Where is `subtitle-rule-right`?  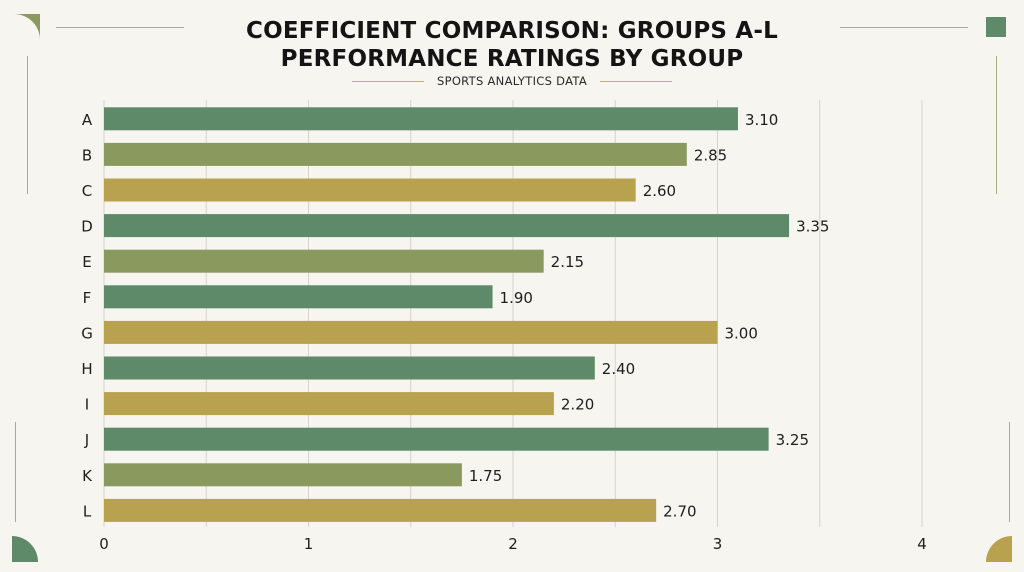
subtitle-rule-right is located at coordinates (636, 81).